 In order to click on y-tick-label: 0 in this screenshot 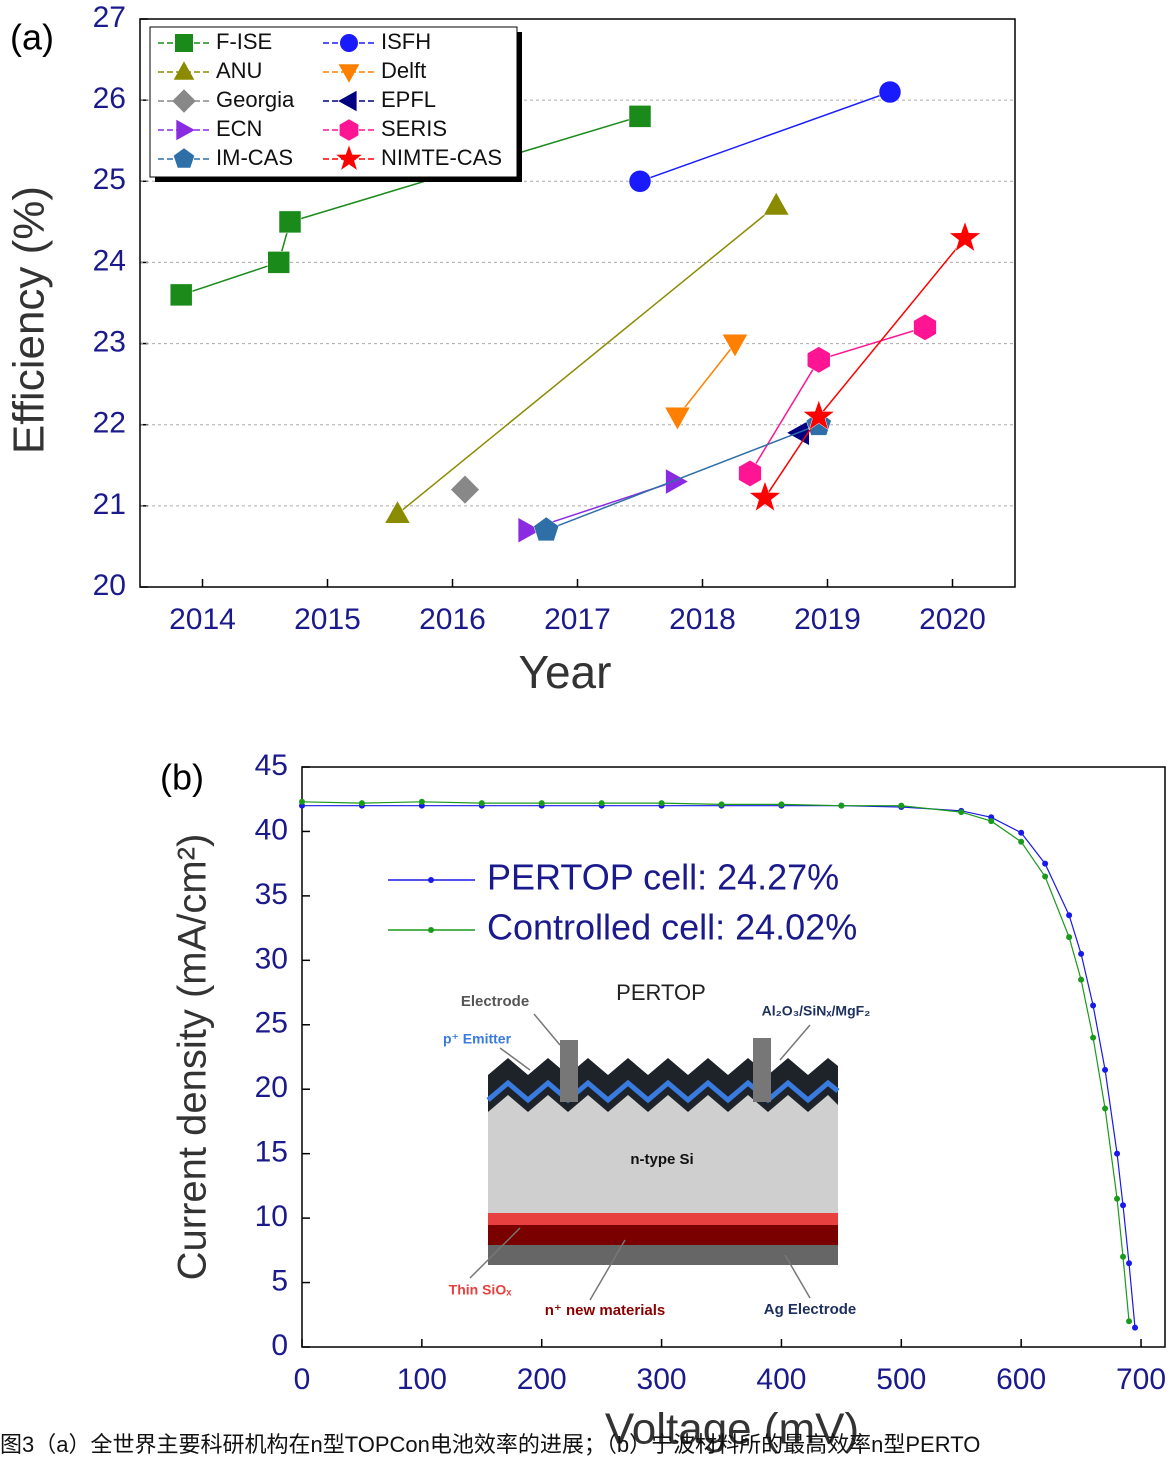, I will do `click(279, 1345)`.